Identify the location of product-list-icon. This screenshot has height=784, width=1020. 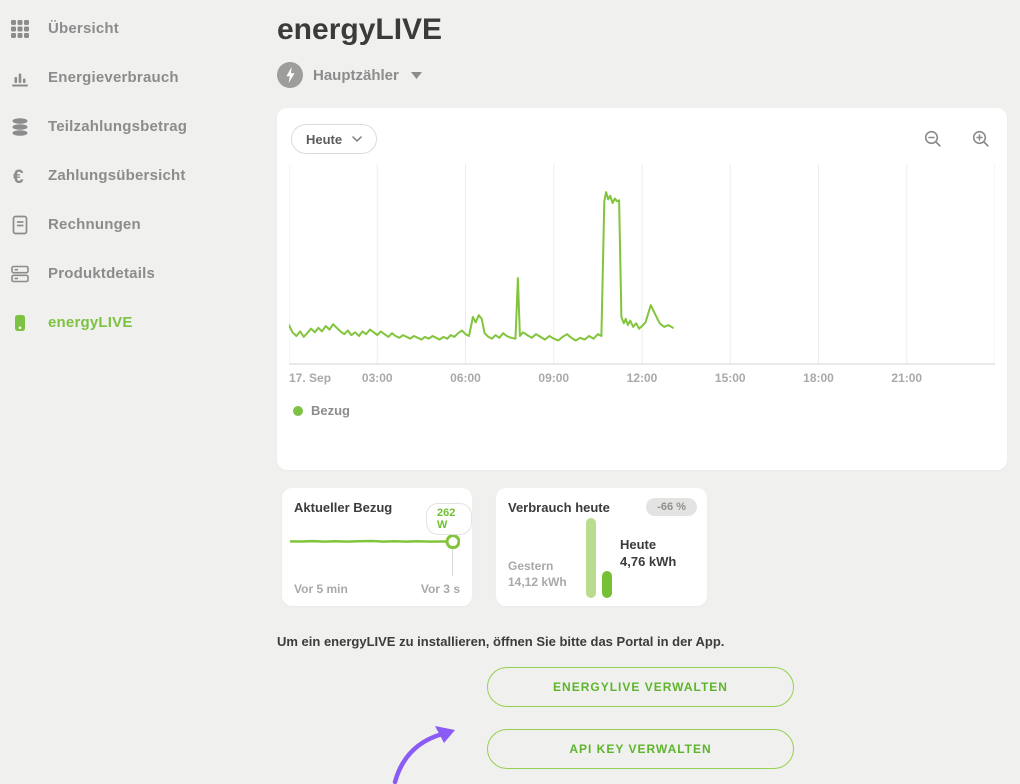
(20, 274).